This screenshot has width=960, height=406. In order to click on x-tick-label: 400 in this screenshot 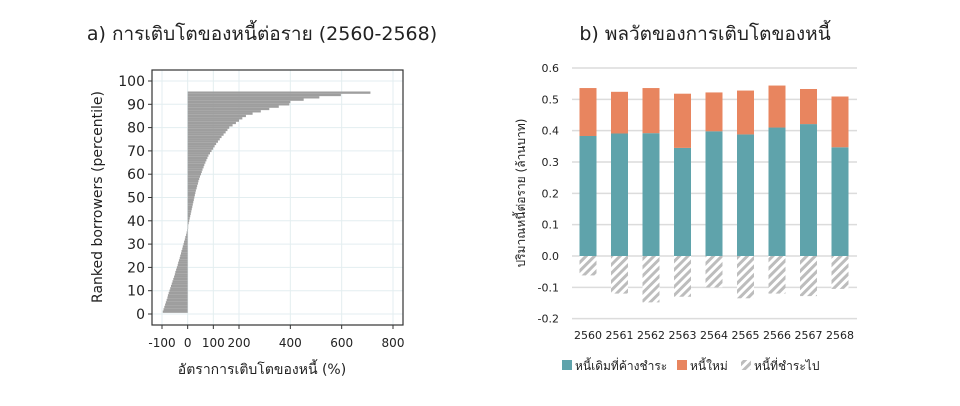, I will do `click(290, 343)`.